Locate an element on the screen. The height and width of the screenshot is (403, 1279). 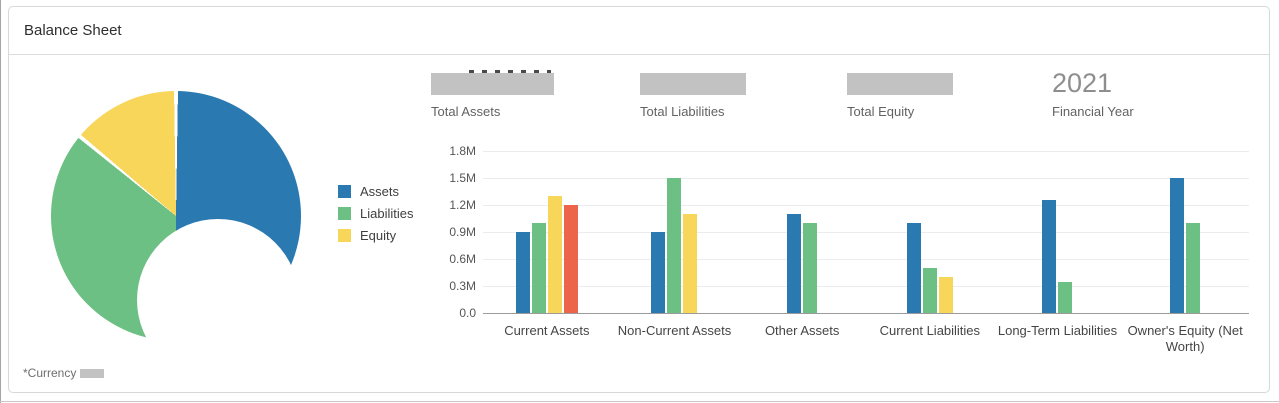
x-axis-label: Long-Term Liabilities is located at coordinates (1057, 330).